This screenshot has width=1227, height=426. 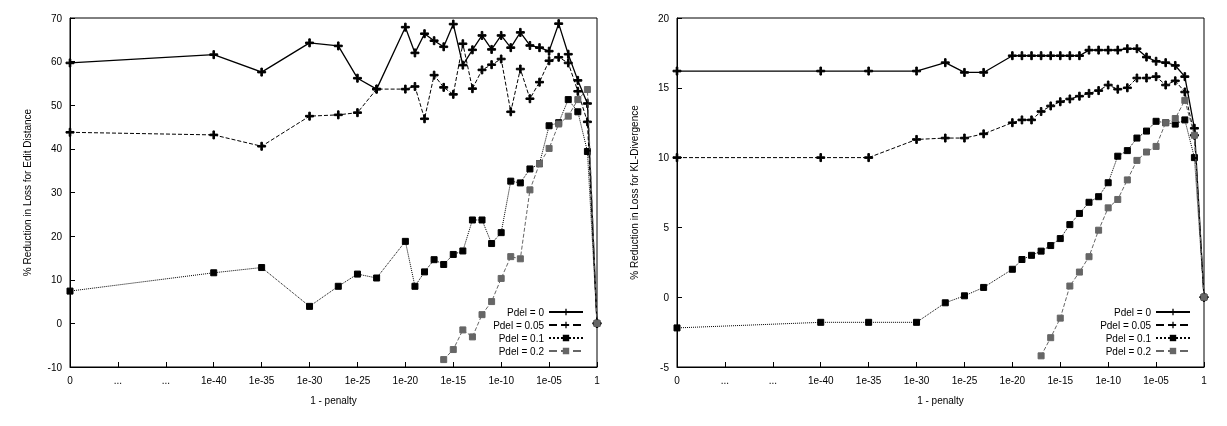 What do you see at coordinates (56, 149) in the screenshot?
I see `y-tick-label: 40` at bounding box center [56, 149].